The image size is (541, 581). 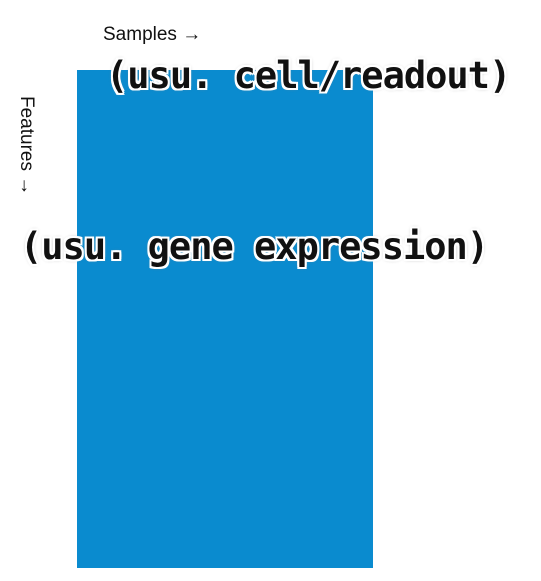 What do you see at coordinates (308, 75) in the screenshot?
I see `samples-annotation: (usu. cell/readout)` at bounding box center [308, 75].